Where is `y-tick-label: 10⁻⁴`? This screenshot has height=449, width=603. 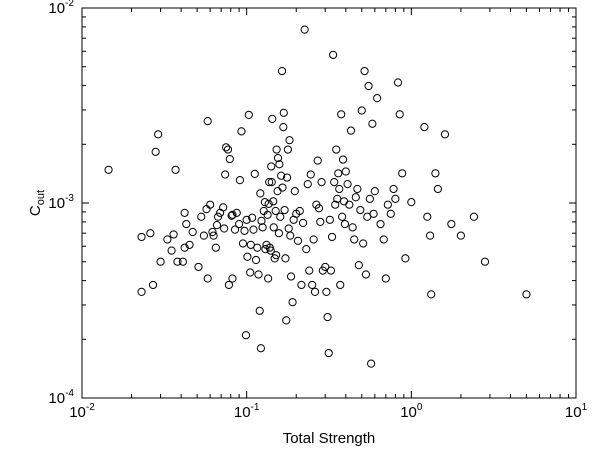
y-tick-label: 10⁻⁴ is located at coordinates (61, 397).